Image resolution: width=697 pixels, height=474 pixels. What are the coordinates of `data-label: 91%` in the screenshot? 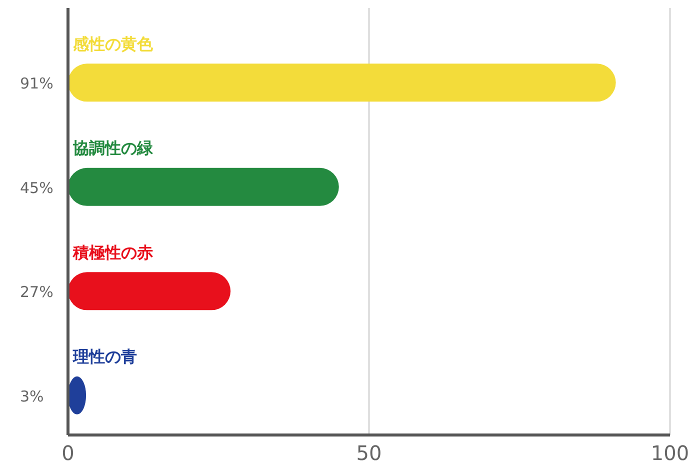 It's located at (37, 83).